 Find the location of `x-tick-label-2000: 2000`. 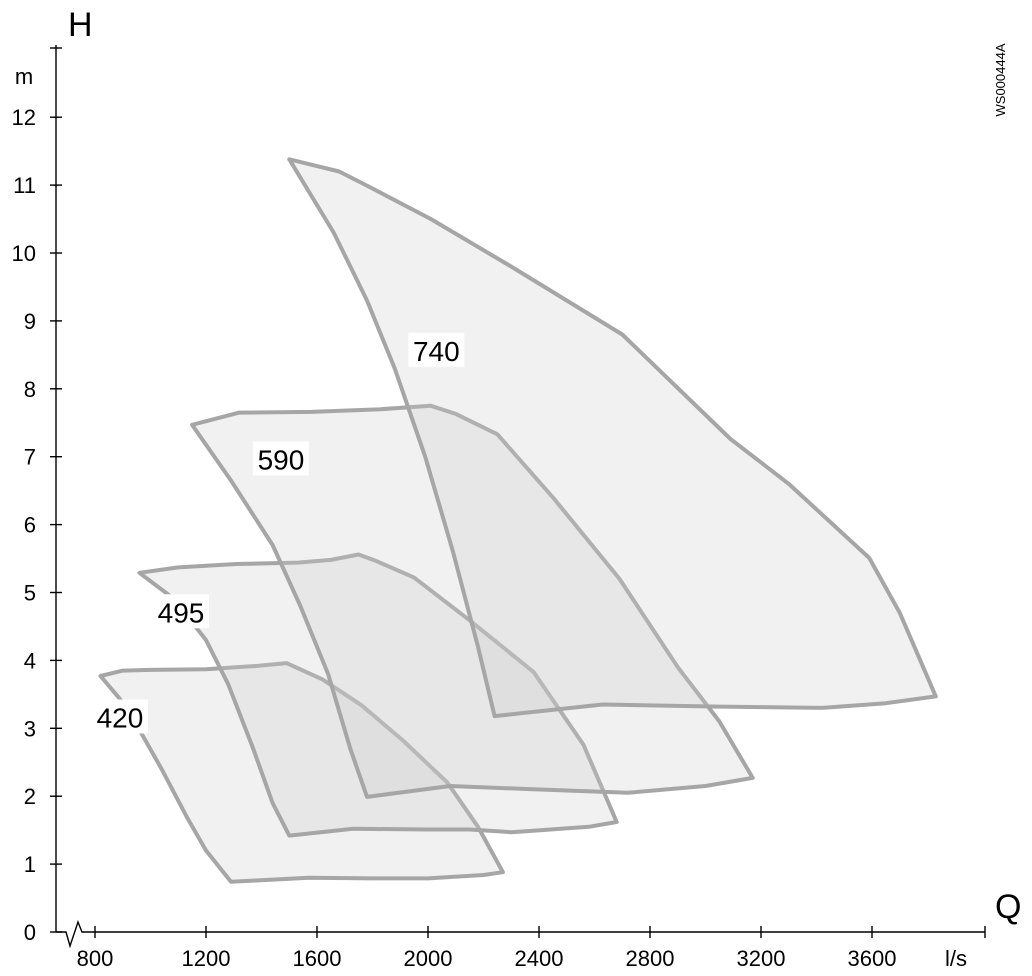

x-tick-label-2000: 2000 is located at coordinates (428, 958).